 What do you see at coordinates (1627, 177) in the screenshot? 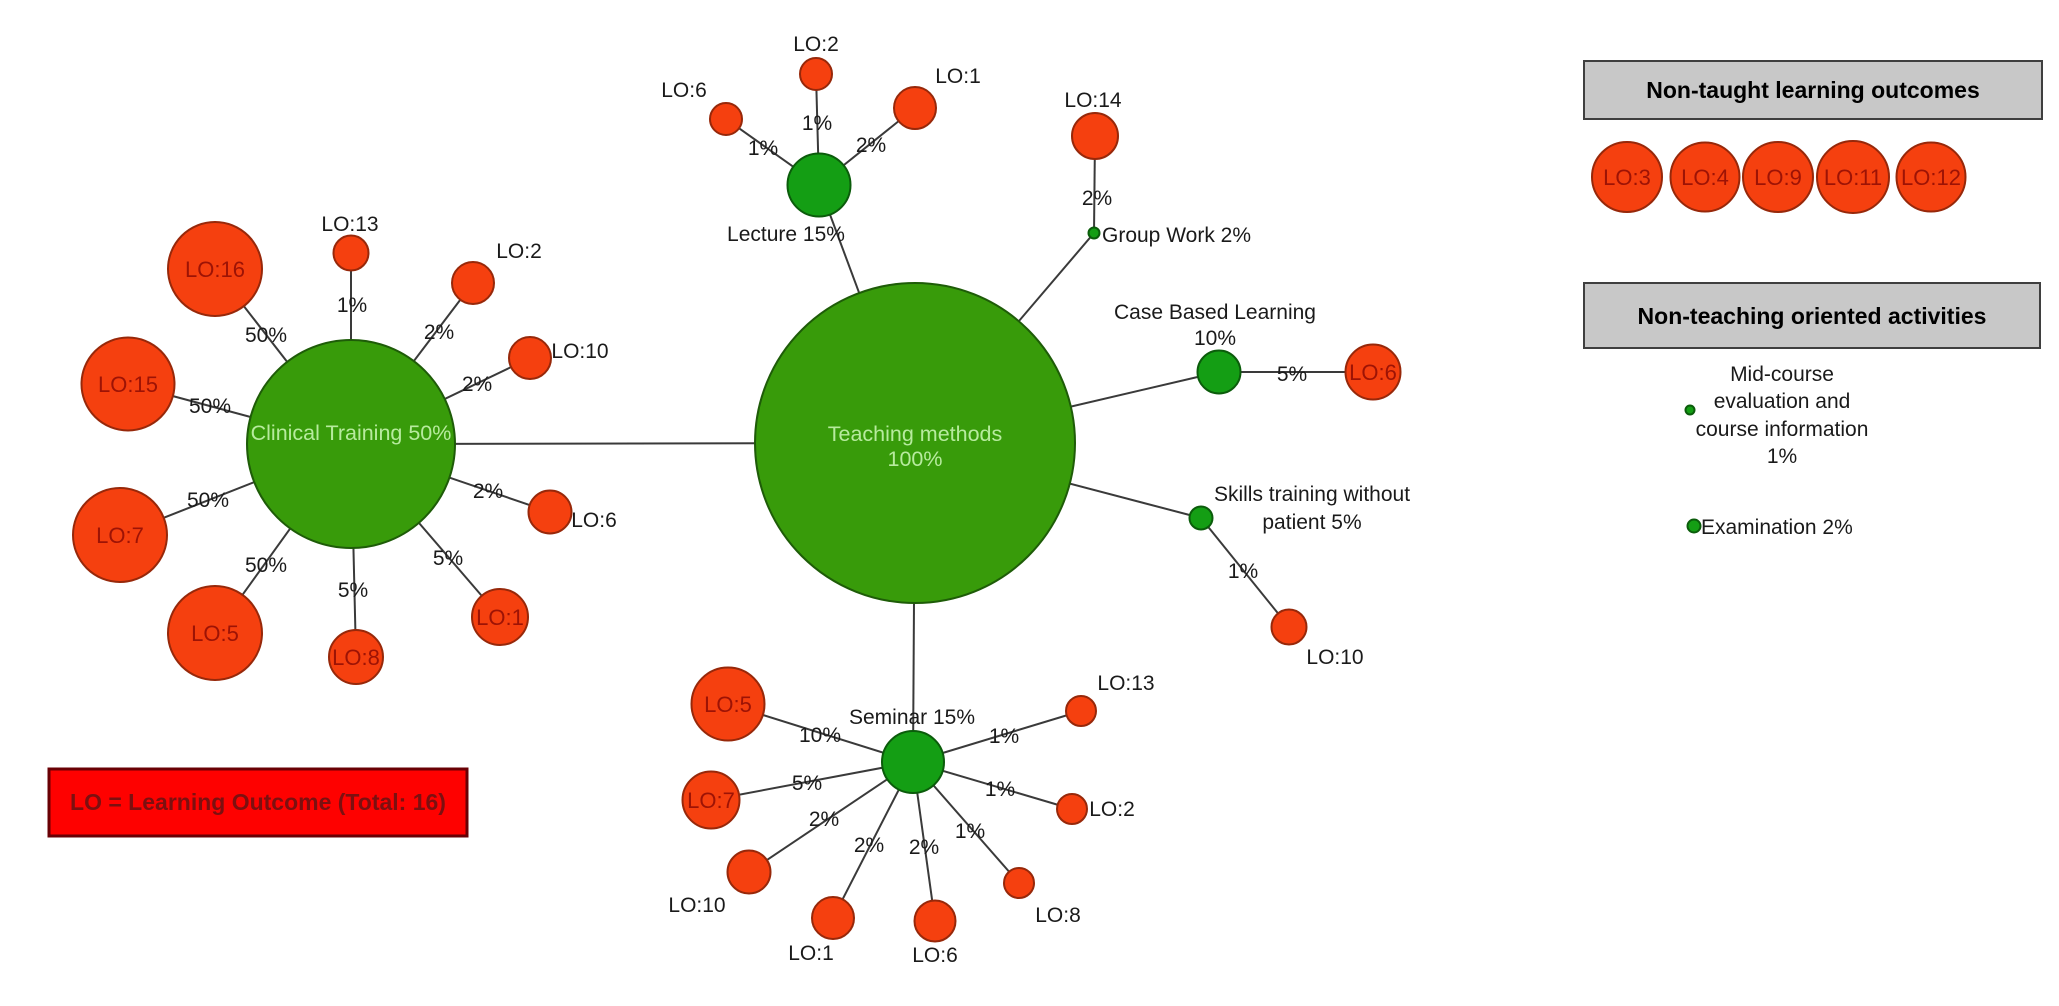
I see `svg-text: LO:3` at bounding box center [1627, 177].